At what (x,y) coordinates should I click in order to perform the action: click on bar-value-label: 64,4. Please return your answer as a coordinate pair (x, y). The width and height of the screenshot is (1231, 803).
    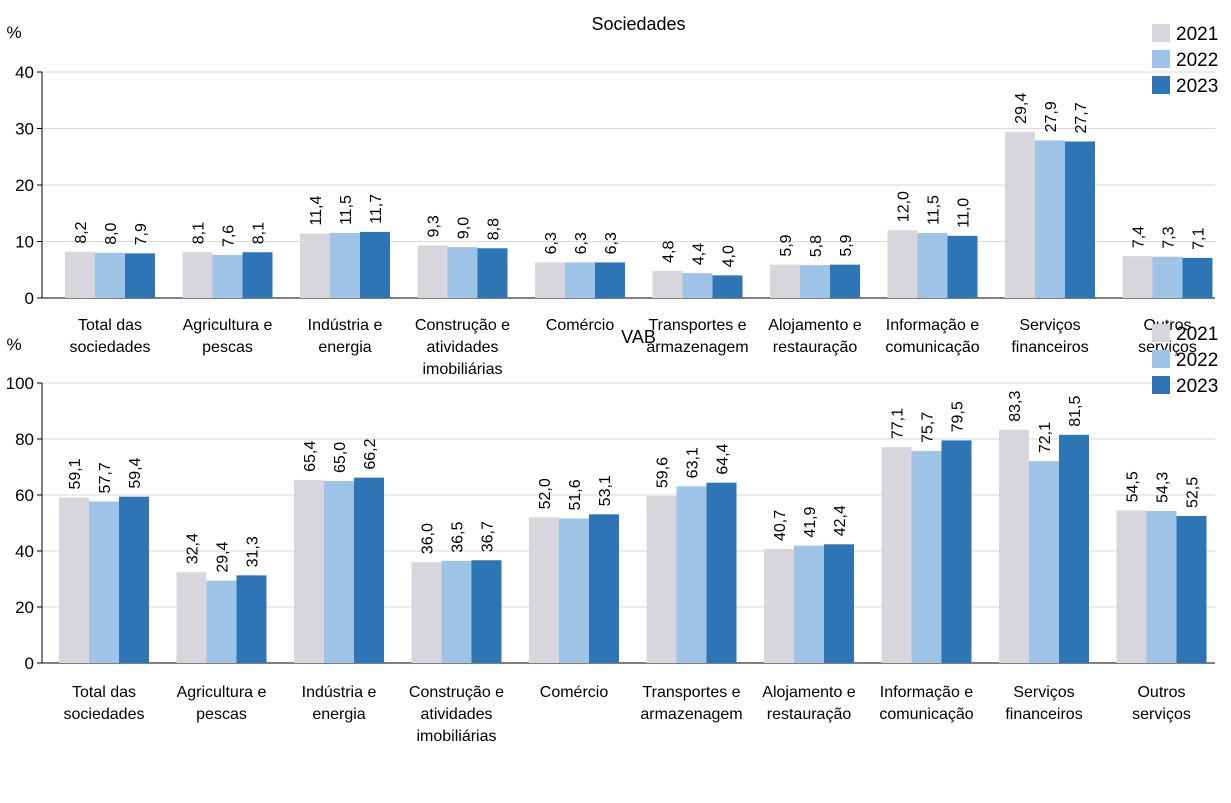
    Looking at the image, I should click on (723, 458).